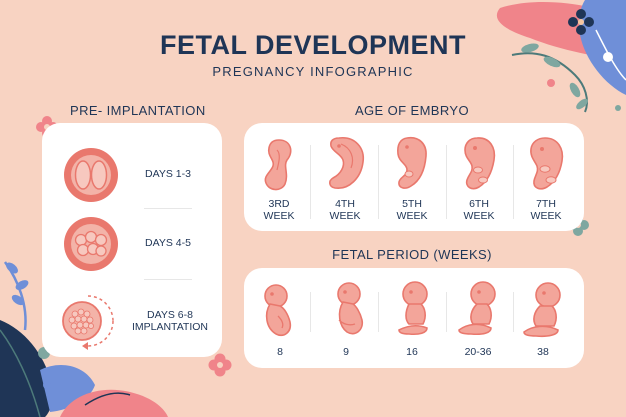 The width and height of the screenshot is (626, 417). I want to click on page-subtitle: PREGNANCY INFOGRAPHIC, so click(313, 71).